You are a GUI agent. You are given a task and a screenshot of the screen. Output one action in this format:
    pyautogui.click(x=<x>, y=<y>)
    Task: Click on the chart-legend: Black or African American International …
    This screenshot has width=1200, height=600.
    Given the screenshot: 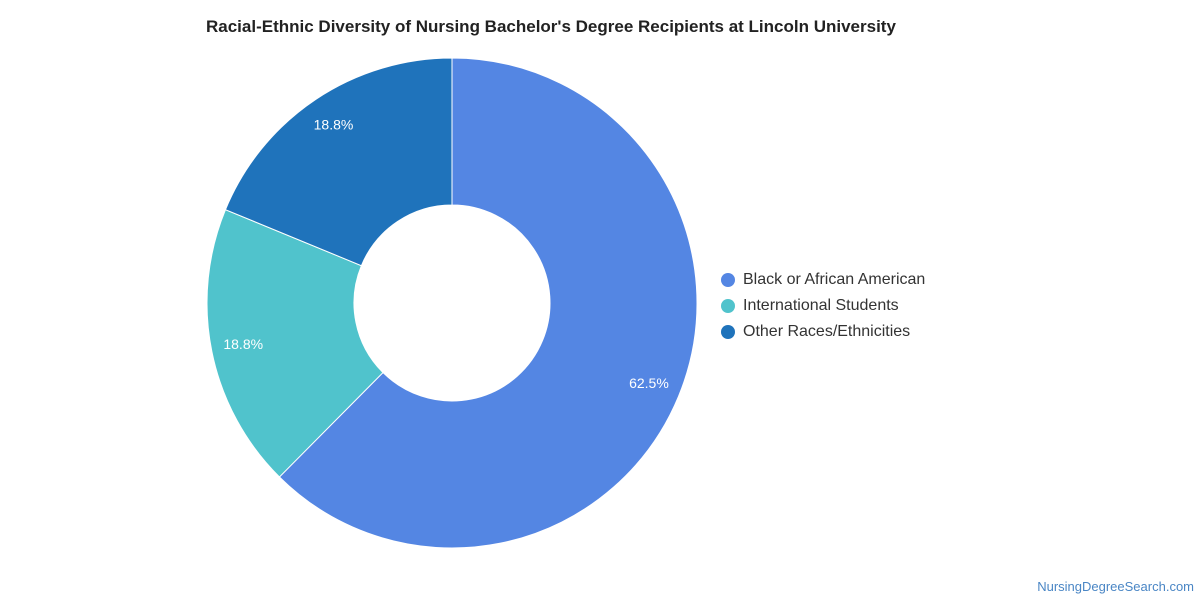 What is the action you would take?
    pyautogui.click(x=823, y=306)
    